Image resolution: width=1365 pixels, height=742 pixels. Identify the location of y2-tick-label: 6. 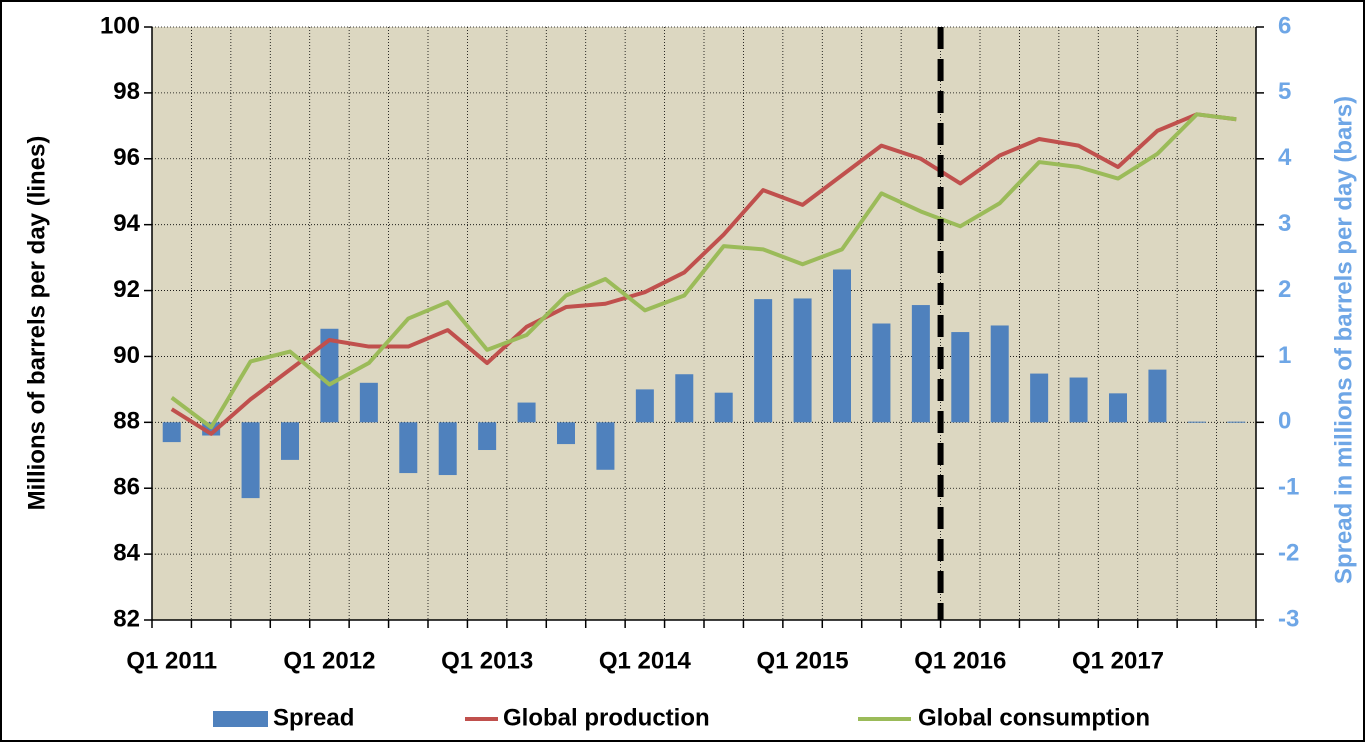
(1284, 25).